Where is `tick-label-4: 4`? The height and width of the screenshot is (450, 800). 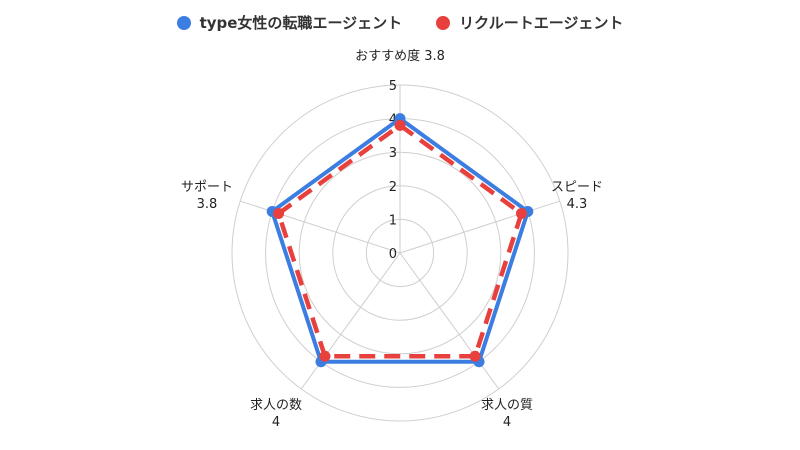 tick-label-4: 4 is located at coordinates (393, 120).